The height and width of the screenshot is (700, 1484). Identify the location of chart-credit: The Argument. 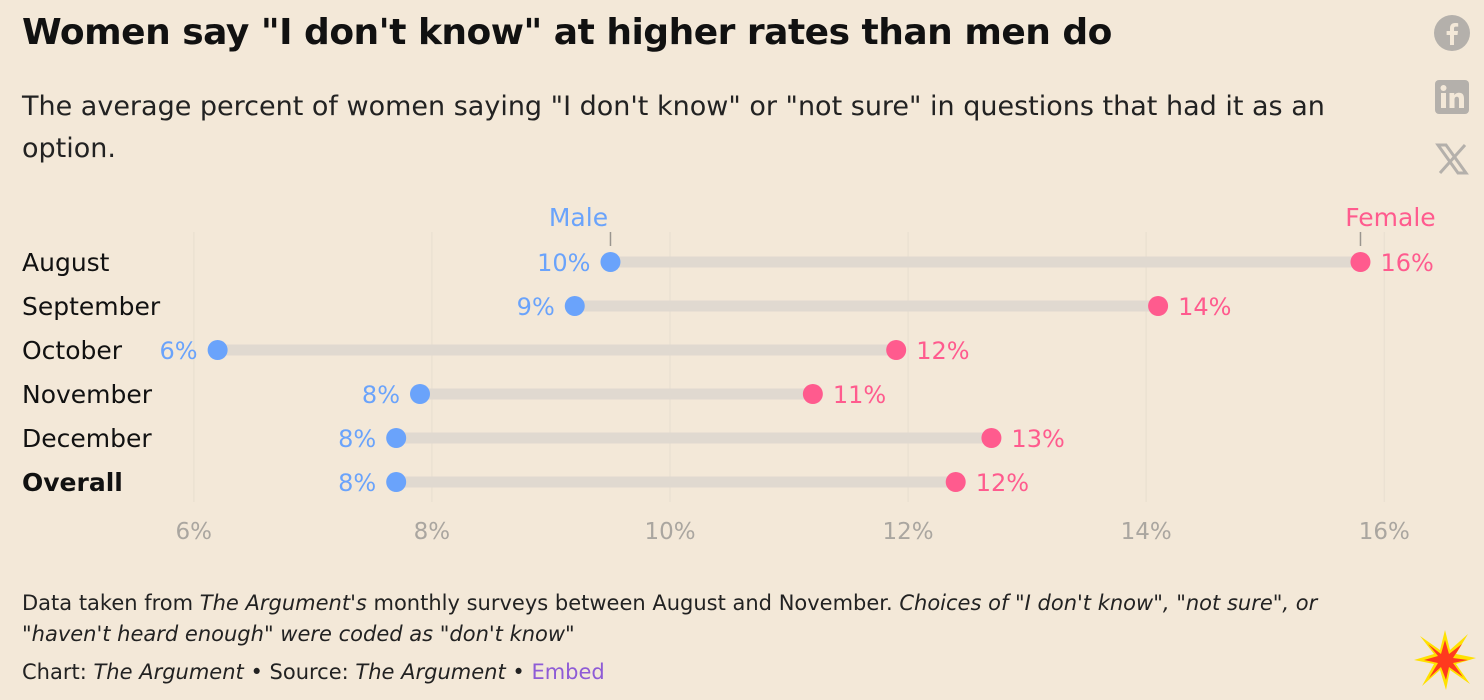
(168, 672).